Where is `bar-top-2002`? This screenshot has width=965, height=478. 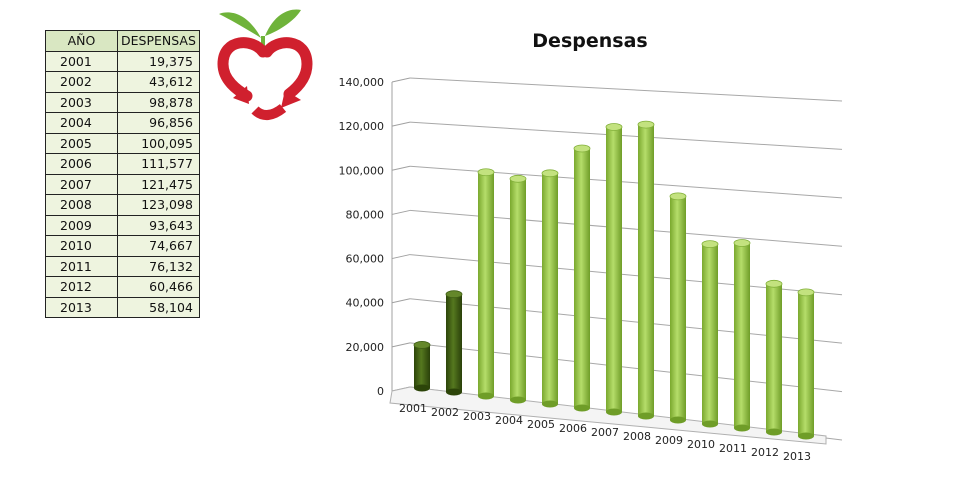
bar-top-2002 is located at coordinates (454, 294).